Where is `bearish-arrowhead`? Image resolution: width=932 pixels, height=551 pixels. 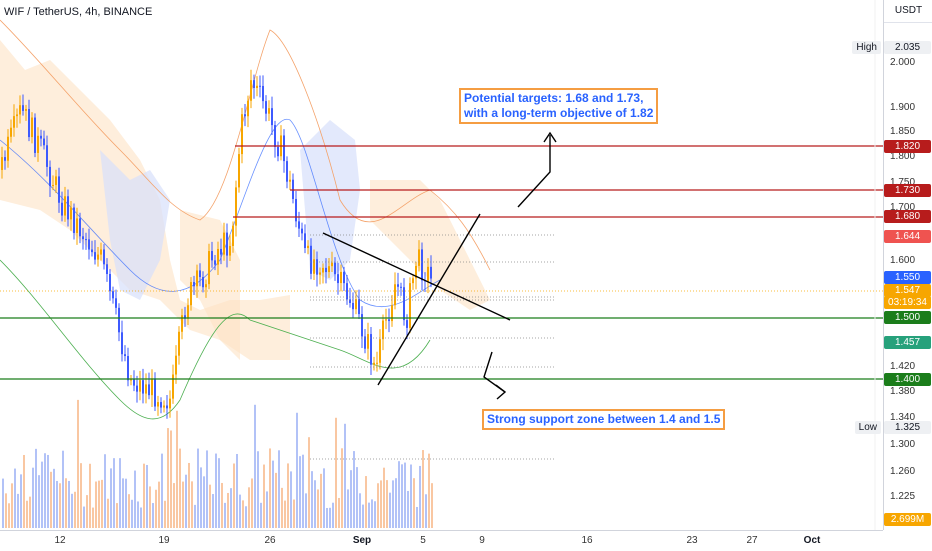 bearish-arrowhead is located at coordinates (501, 392).